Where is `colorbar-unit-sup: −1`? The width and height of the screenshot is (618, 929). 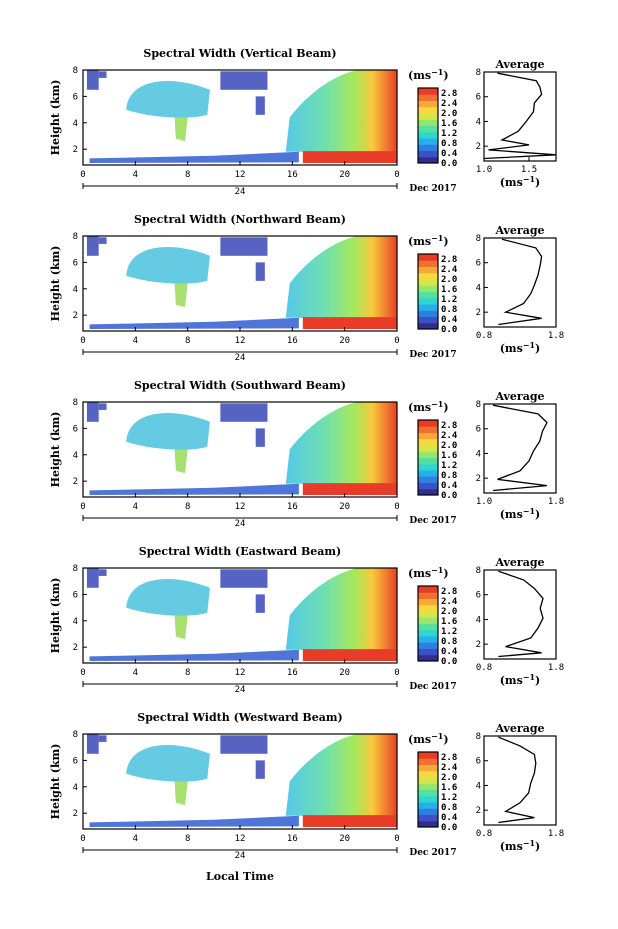
colorbar-unit-sup: −1 is located at coordinates (437, 570).